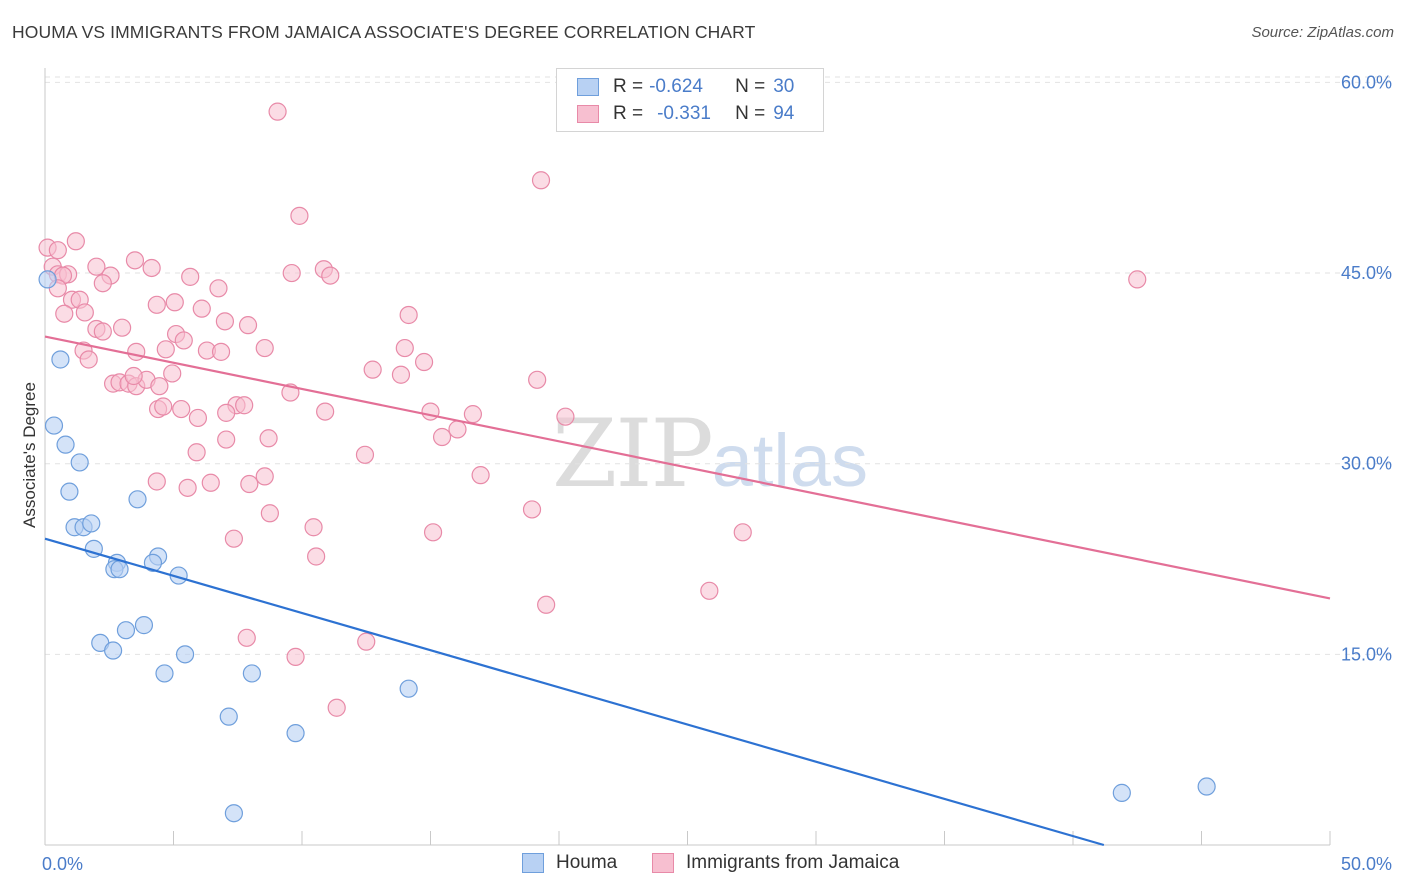  I want to click on watermark-zip: ZIP, so click(633, 454).